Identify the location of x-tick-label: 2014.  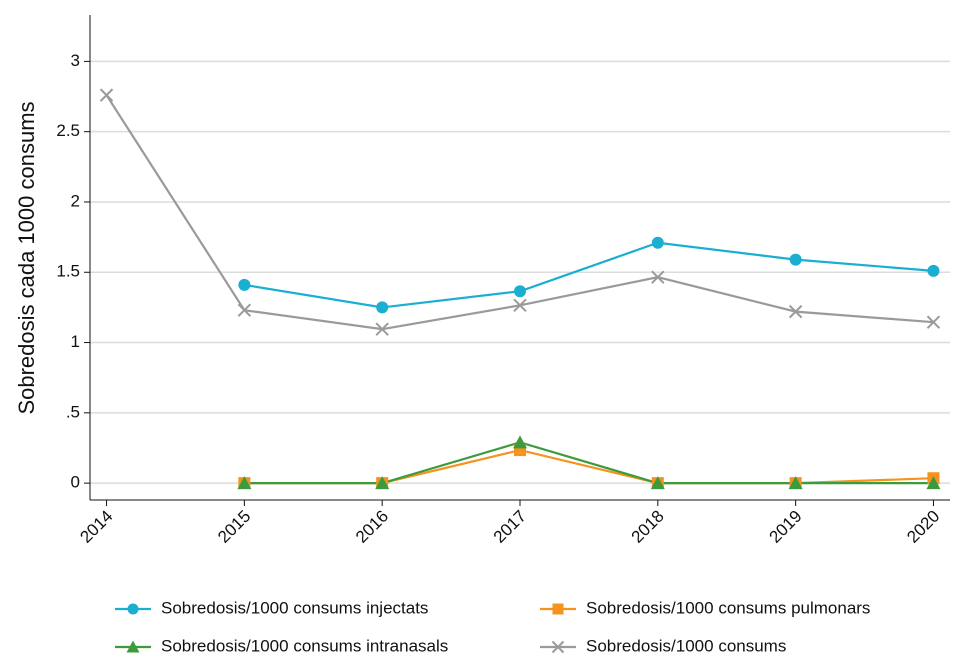
(96, 527).